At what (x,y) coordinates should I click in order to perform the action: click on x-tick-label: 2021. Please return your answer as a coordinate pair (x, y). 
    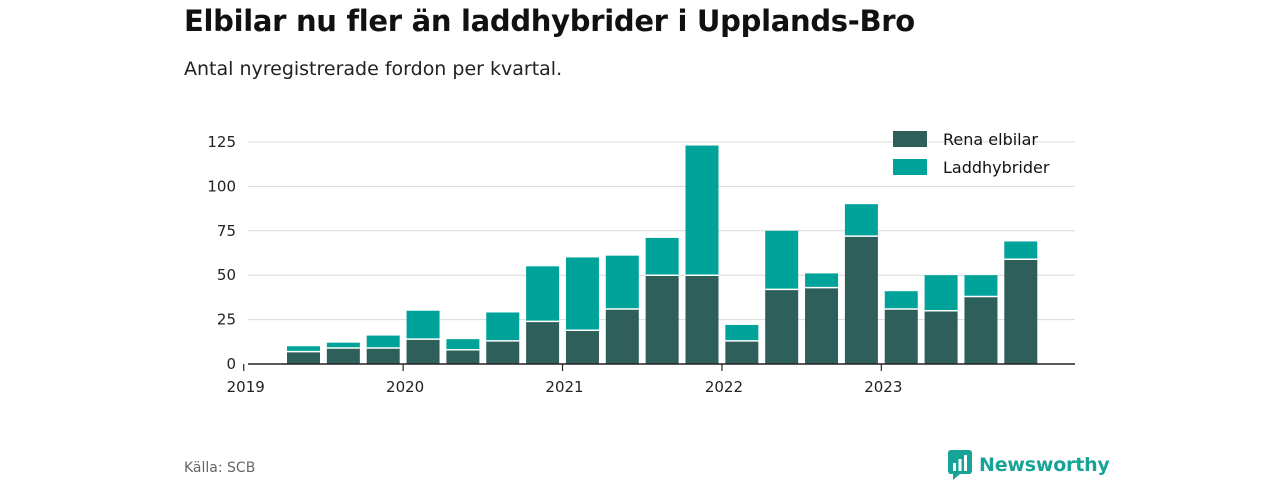
    Looking at the image, I should click on (564, 387).